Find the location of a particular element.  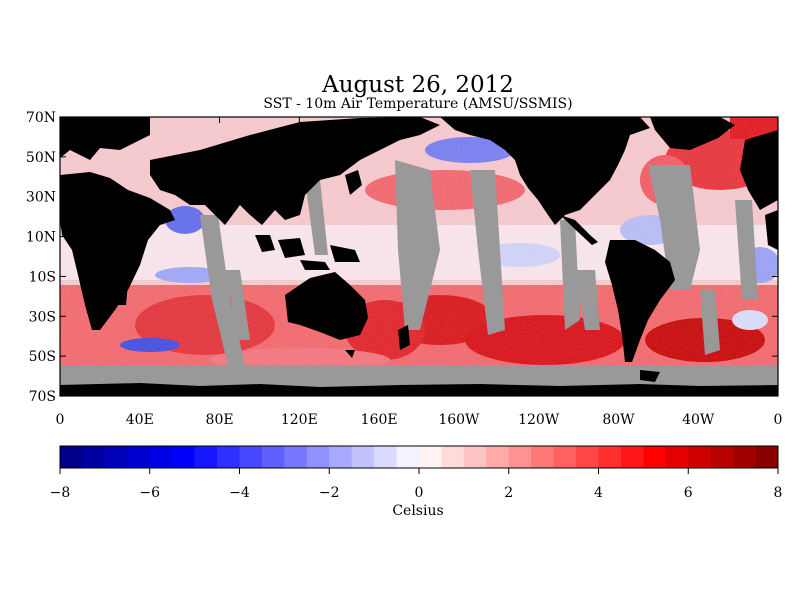

lon-label: 80E is located at coordinates (220, 420).